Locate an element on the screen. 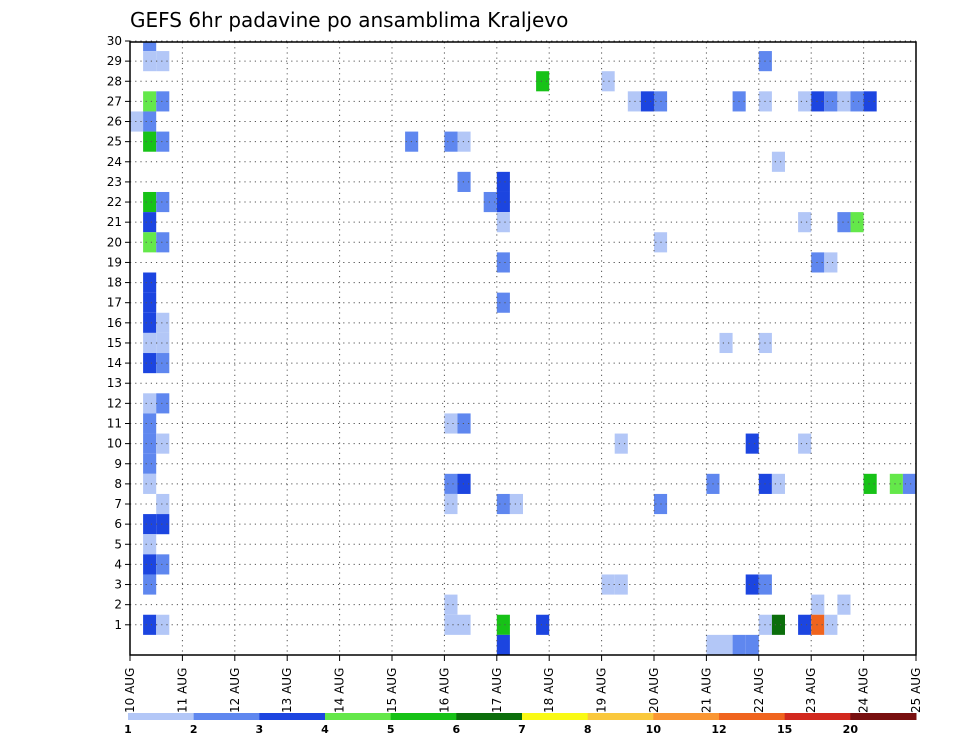  y-tick-label: 30 is located at coordinates (114, 41).